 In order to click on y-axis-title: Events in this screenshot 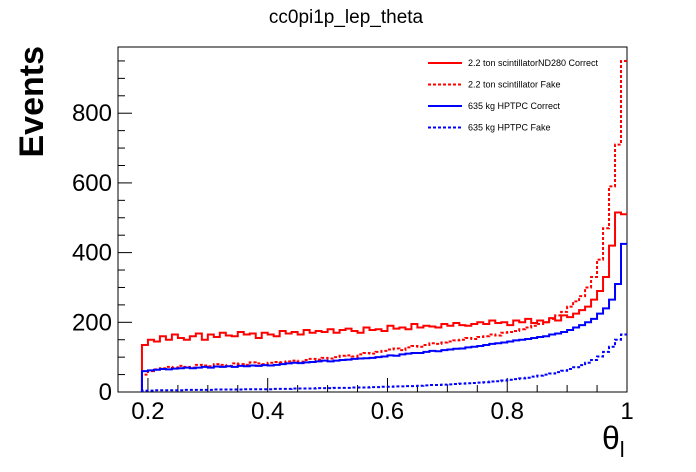, I will do `click(32, 102)`.